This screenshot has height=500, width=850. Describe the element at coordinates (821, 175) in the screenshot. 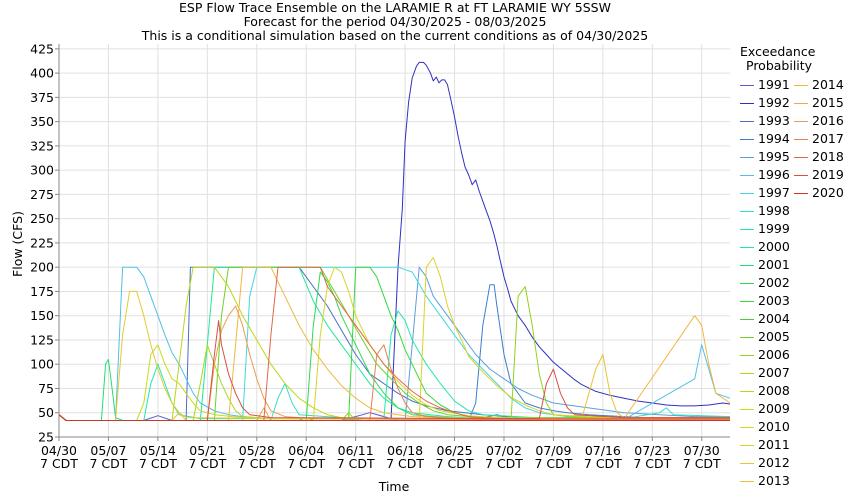

I see `legend-item-2019: 2019` at that location.